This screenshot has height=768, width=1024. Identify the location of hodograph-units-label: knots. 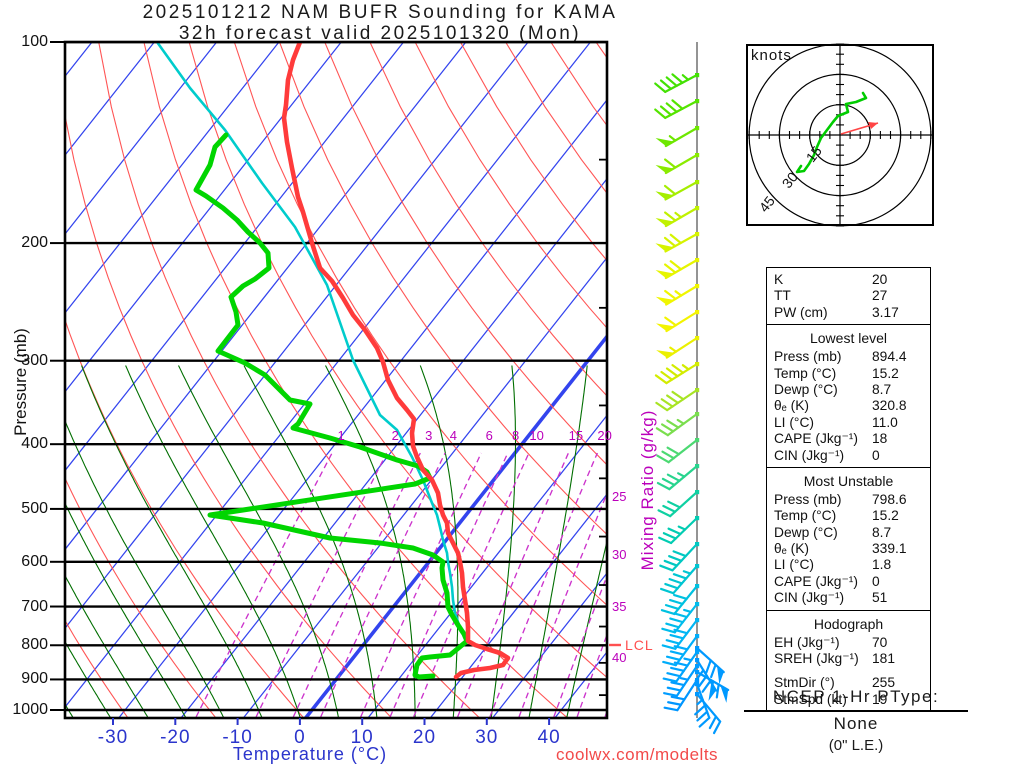
(771, 55).